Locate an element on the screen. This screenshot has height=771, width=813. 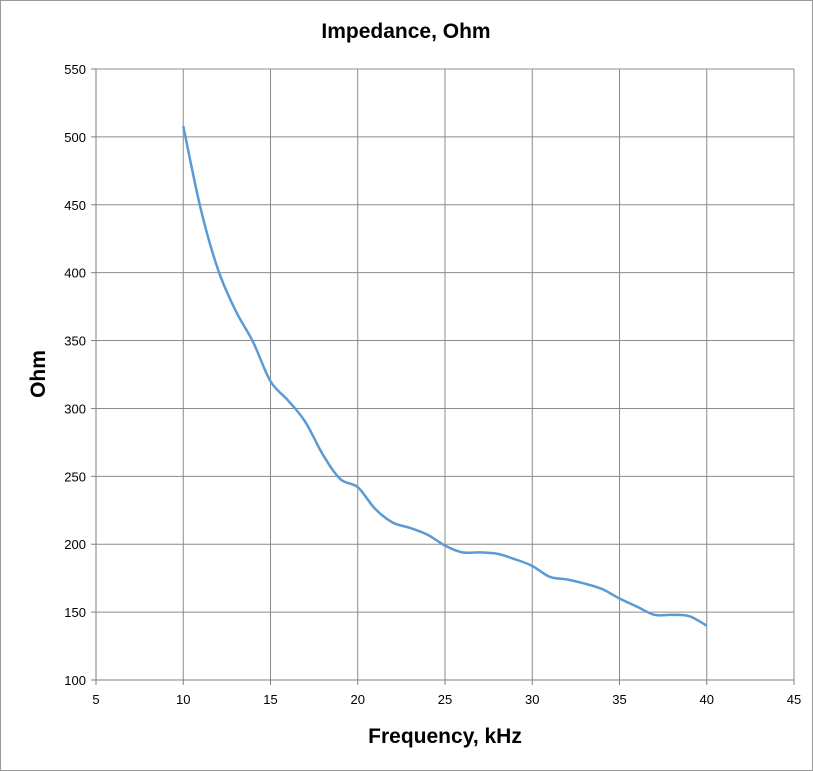
x-axis-title: Frequency, kHz is located at coordinates (445, 736).